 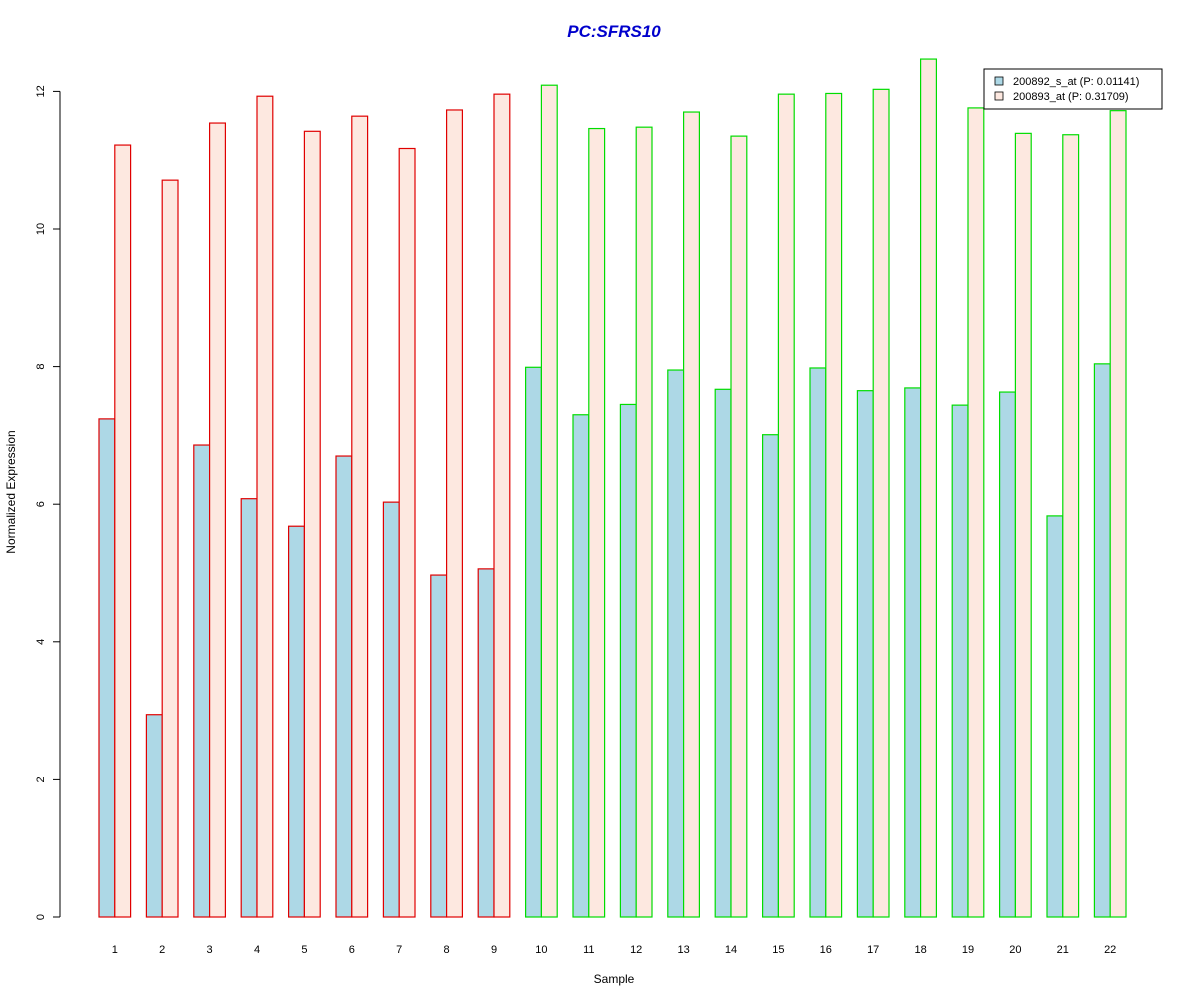 I want to click on x-tick-label: 10, so click(x=541, y=950).